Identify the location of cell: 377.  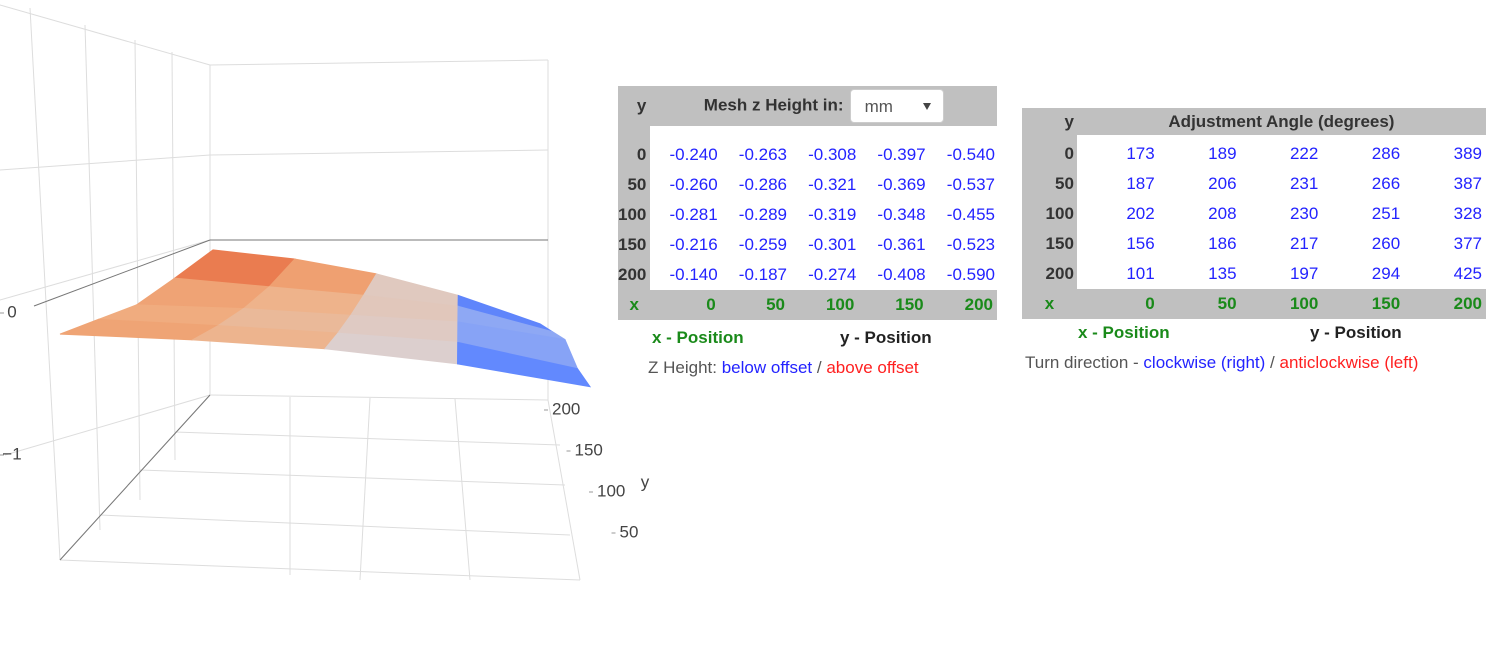
(1467, 243).